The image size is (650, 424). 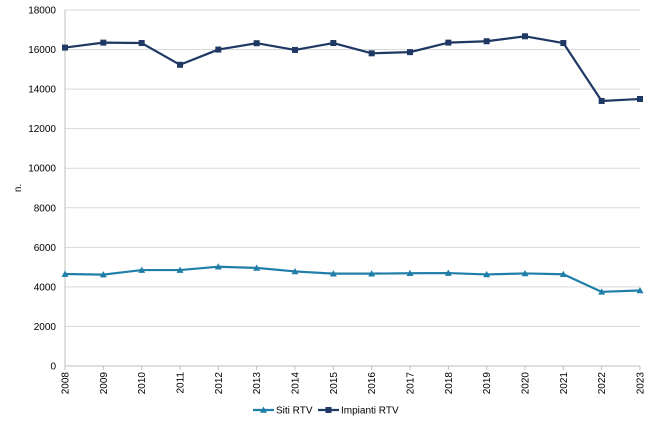 I want to click on series-siti-rtv, so click(x=352, y=279).